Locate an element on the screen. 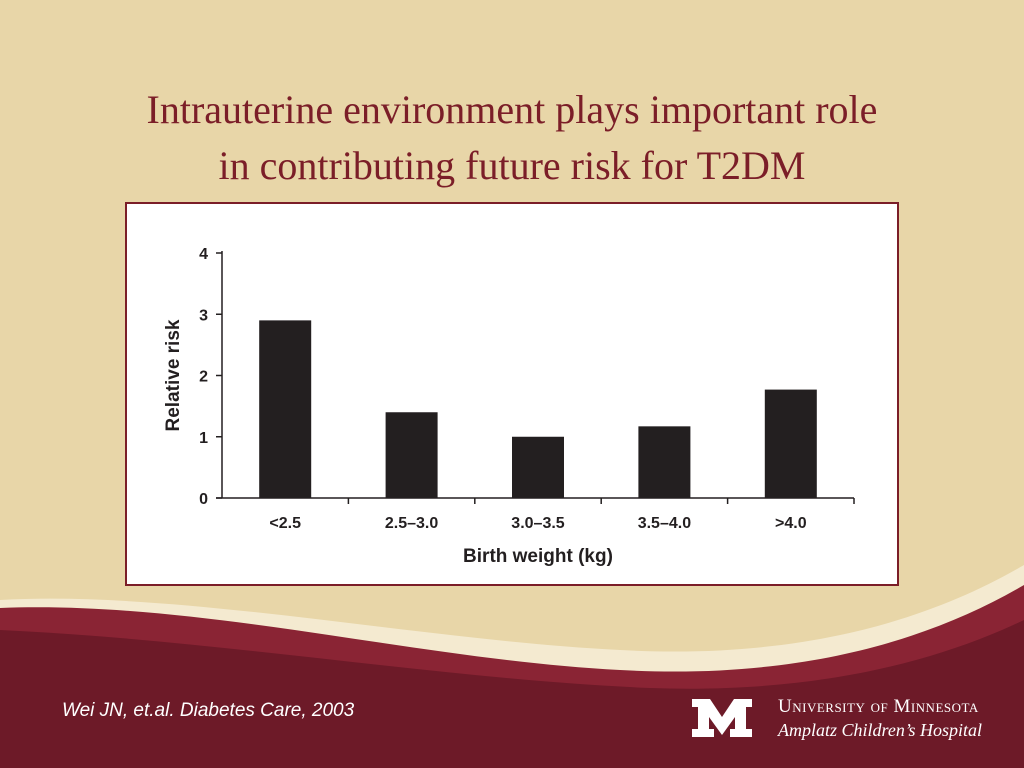 The height and width of the screenshot is (768, 1024). x-tick-label: <2.5 is located at coordinates (285, 523).